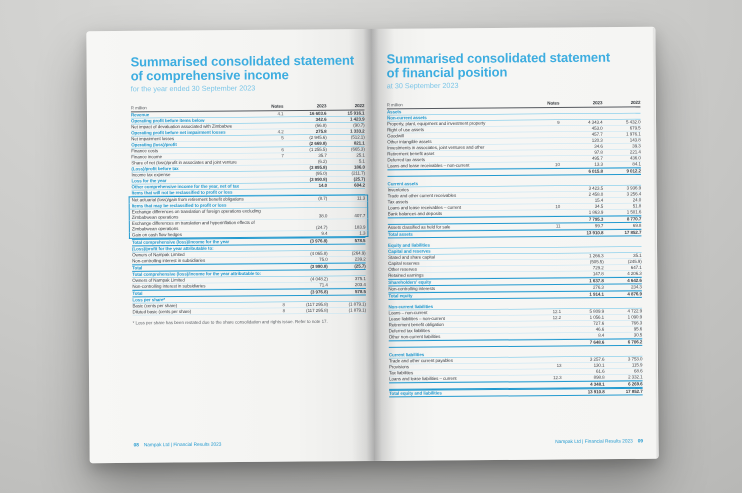 This screenshot has width=742, height=493. What do you see at coordinates (635, 140) in the screenshot?
I see `value-2022: 143.8` at bounding box center [635, 140].